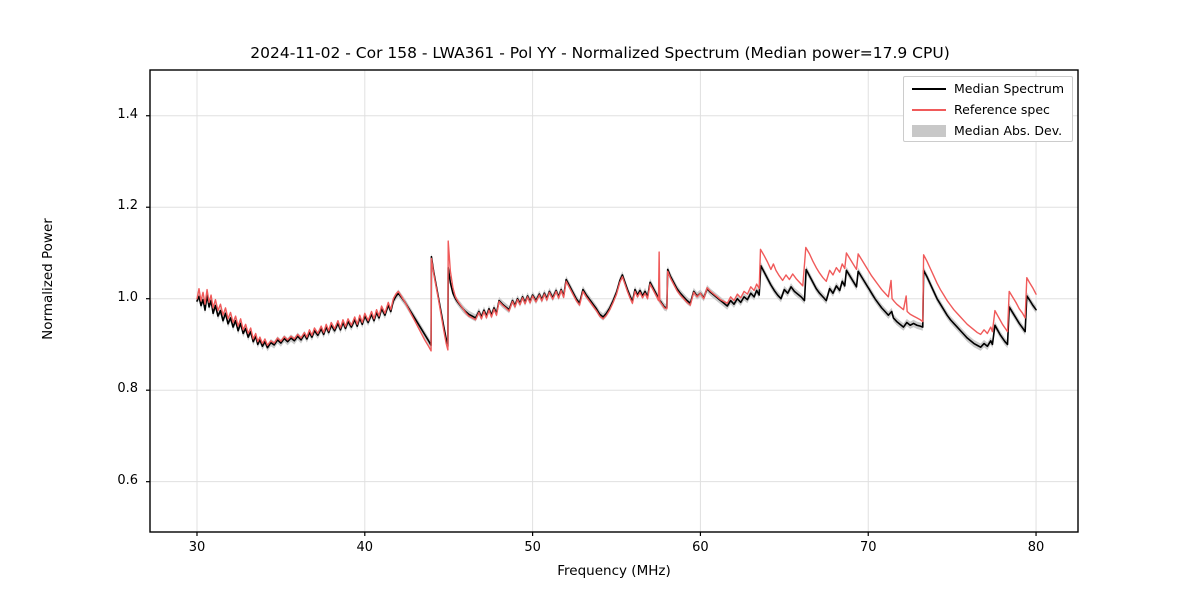 The image size is (1200, 600). I want to click on legend-swatch-median-spectrum, so click(929, 89).